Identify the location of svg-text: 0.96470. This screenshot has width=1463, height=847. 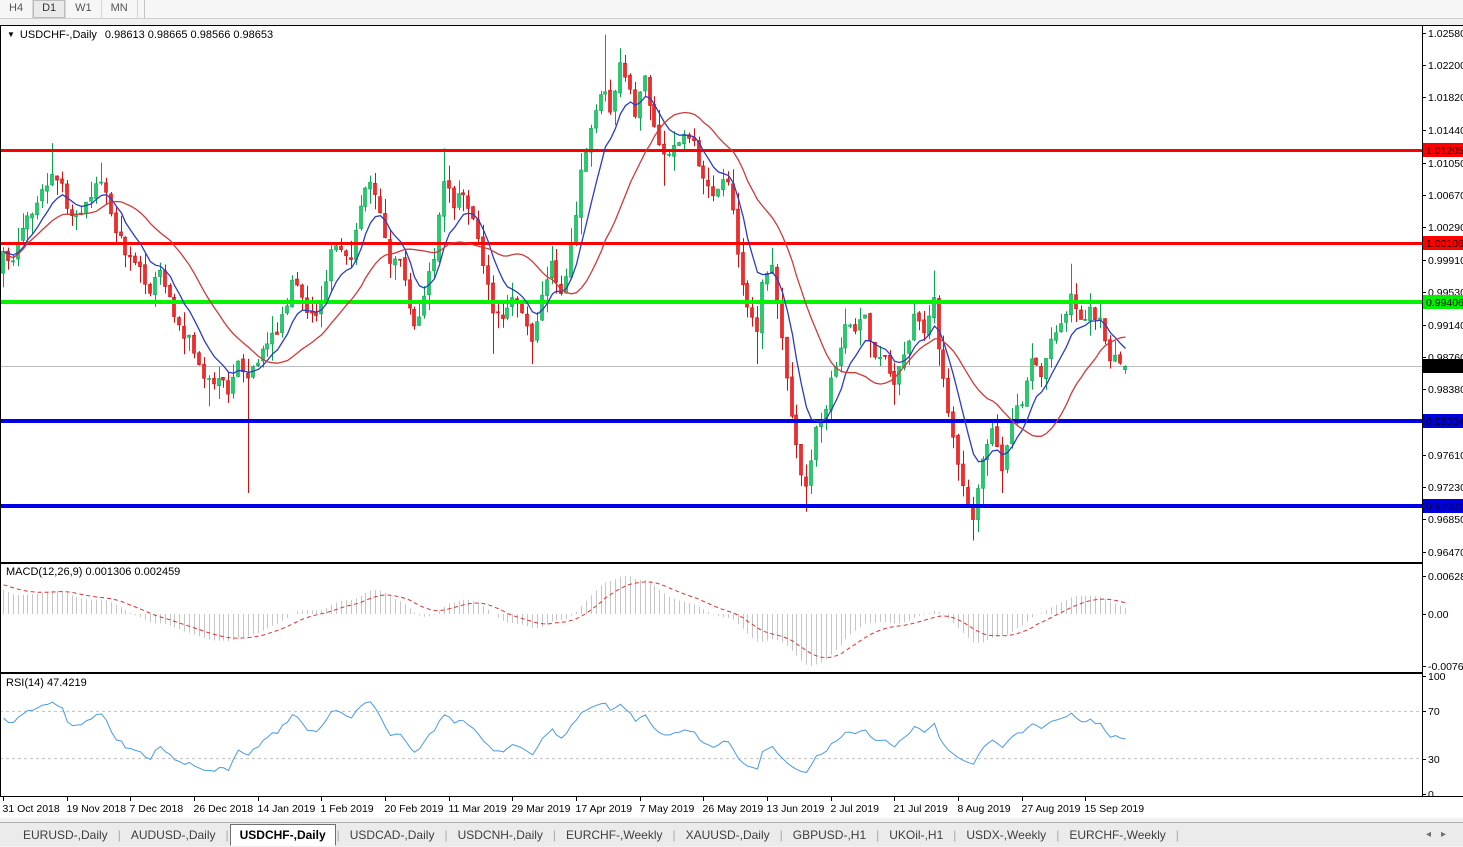
(1445, 553).